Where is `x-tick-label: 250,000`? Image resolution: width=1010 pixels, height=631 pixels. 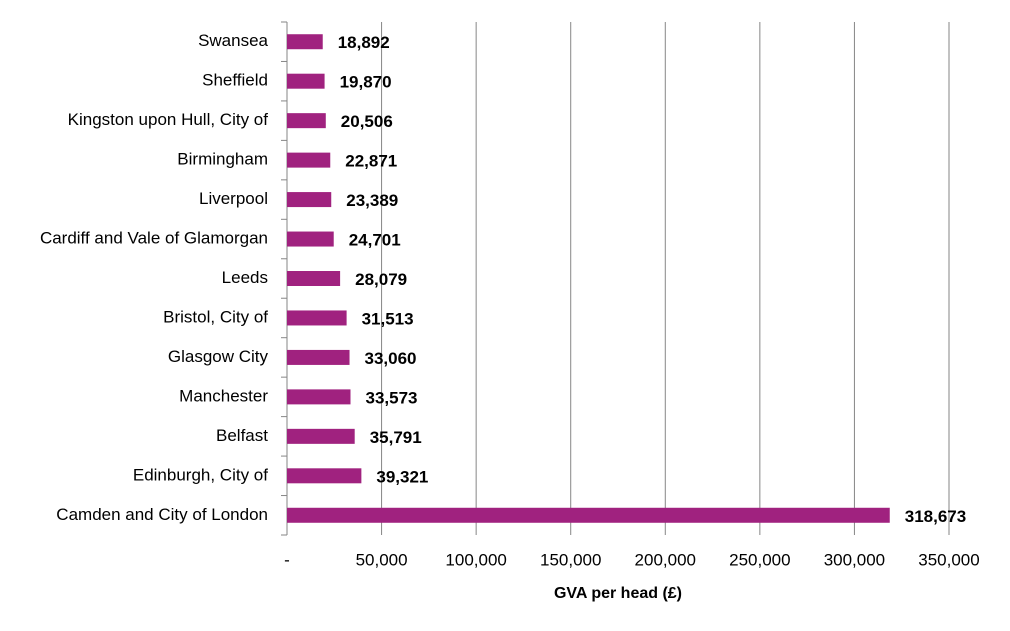 x-tick-label: 250,000 is located at coordinates (759, 559).